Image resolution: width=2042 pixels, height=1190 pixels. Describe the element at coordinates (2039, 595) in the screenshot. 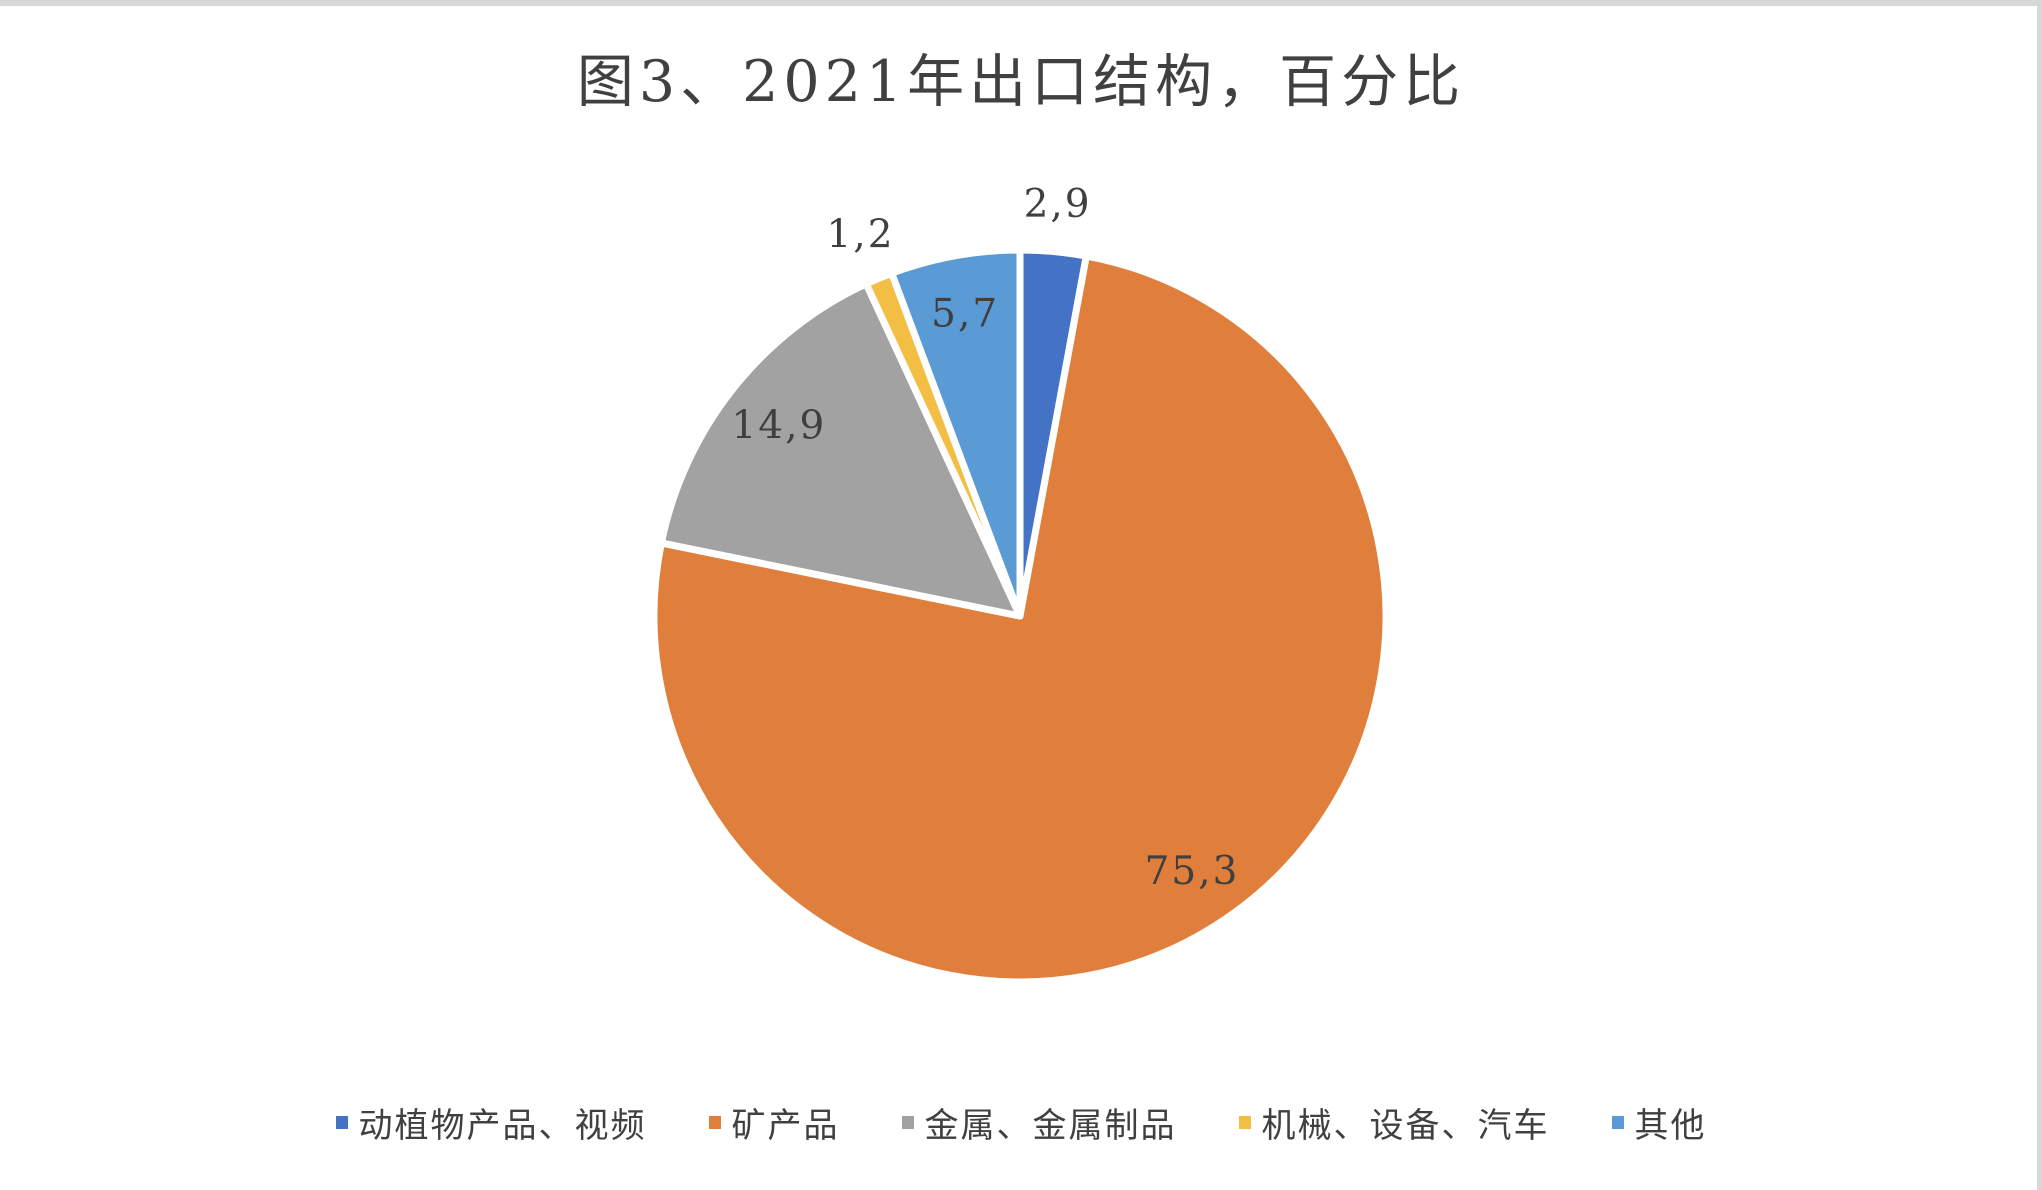

I see `screen-edge-right` at that location.